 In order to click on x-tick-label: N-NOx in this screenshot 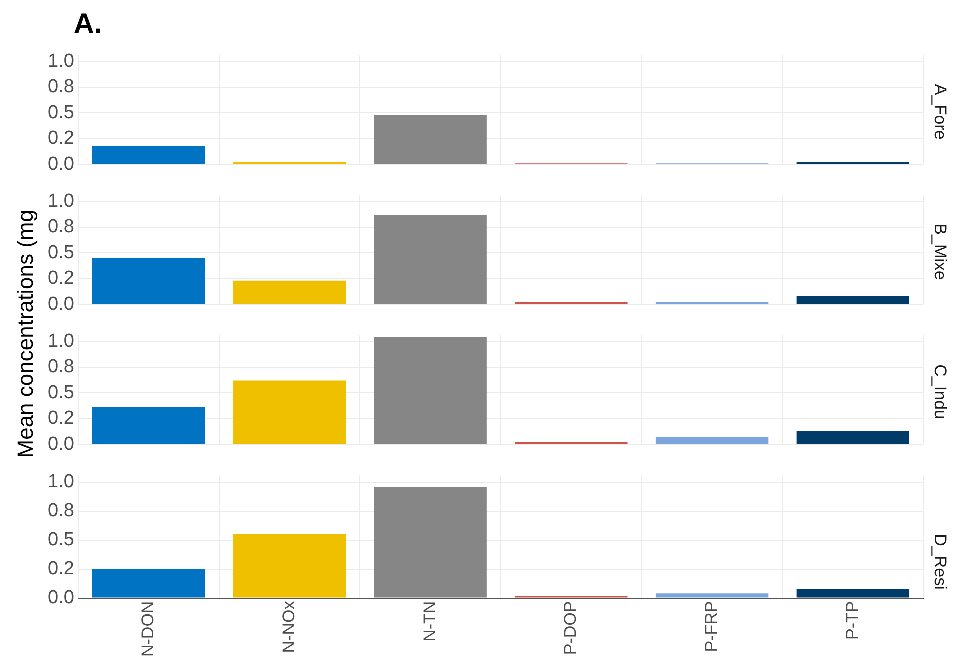, I will do `click(288, 627)`.